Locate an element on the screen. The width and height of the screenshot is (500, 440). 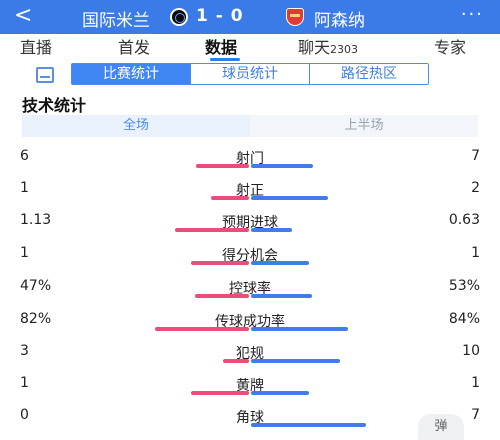
tab-chat: 聊天2303 is located at coordinates (328, 46).